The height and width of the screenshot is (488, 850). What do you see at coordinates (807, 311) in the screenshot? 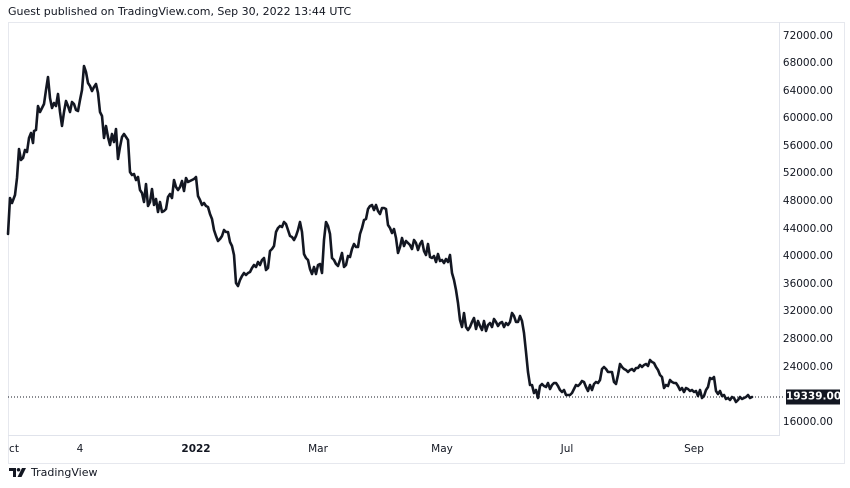
I see `y-tick: 32000.00` at bounding box center [807, 311].